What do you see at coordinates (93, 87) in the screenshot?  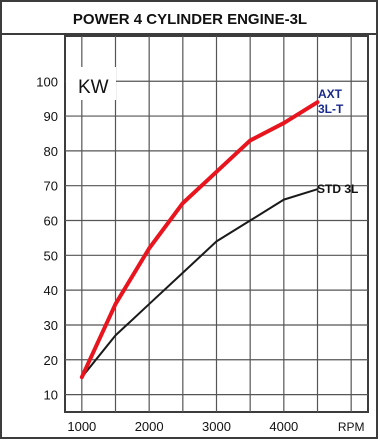 I see `y-axis-label: KW` at bounding box center [93, 87].